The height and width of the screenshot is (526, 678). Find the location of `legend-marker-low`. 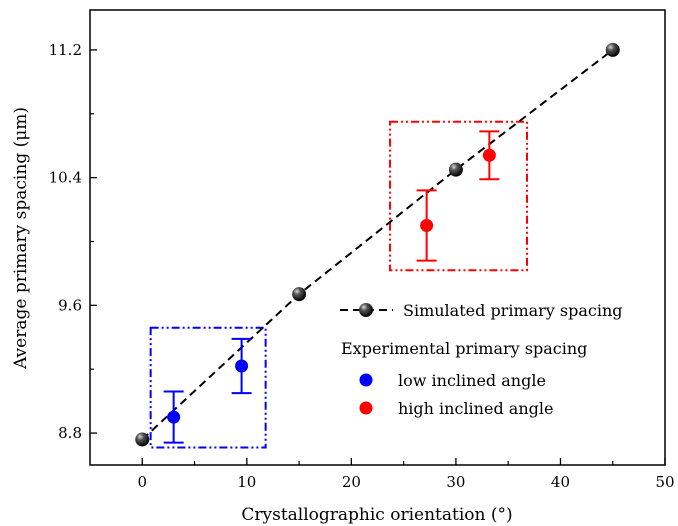

legend-marker-low is located at coordinates (366, 380).